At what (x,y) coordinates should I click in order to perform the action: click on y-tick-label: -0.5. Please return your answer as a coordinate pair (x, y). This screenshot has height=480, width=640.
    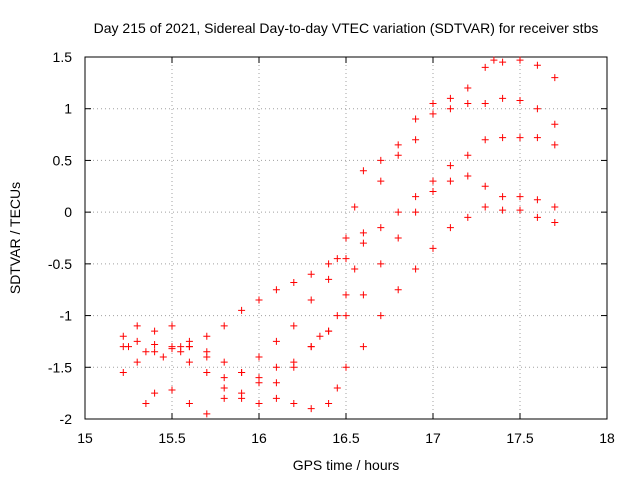
    Looking at the image, I should click on (60, 264).